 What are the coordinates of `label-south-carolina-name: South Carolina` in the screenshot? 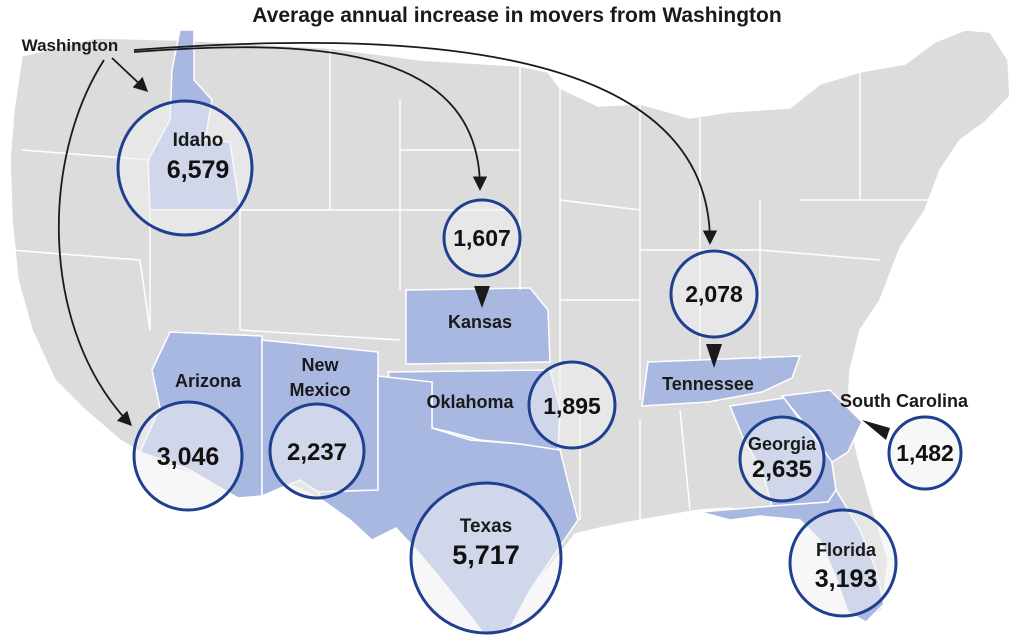 It's located at (904, 401).